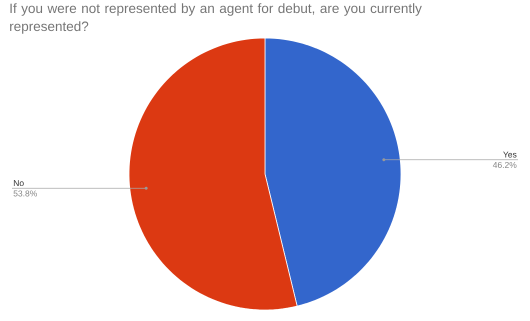  Describe the element at coordinates (19, 183) in the screenshot. I see `slice-label: No` at that location.